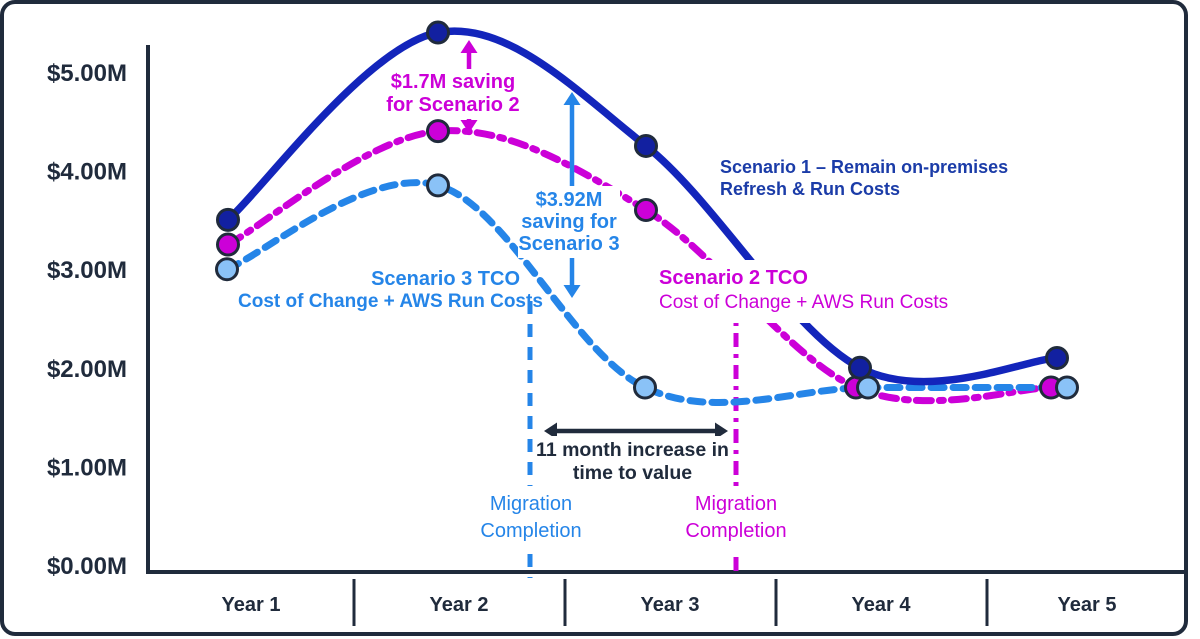  What do you see at coordinates (87, 172) in the screenshot?
I see `y-tick-label: $4.00M` at bounding box center [87, 172].